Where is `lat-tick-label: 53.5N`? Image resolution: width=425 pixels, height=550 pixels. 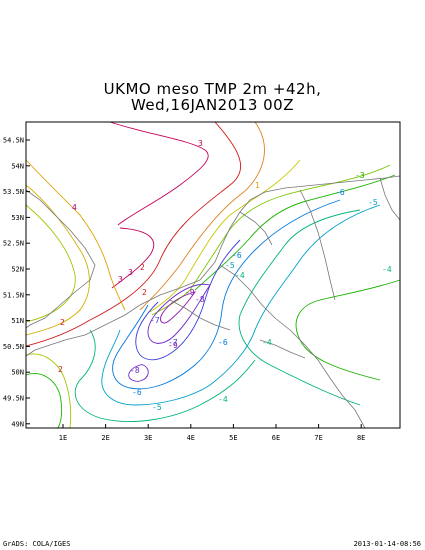 lat-tick-label: 53.5N is located at coordinates (13, 192).